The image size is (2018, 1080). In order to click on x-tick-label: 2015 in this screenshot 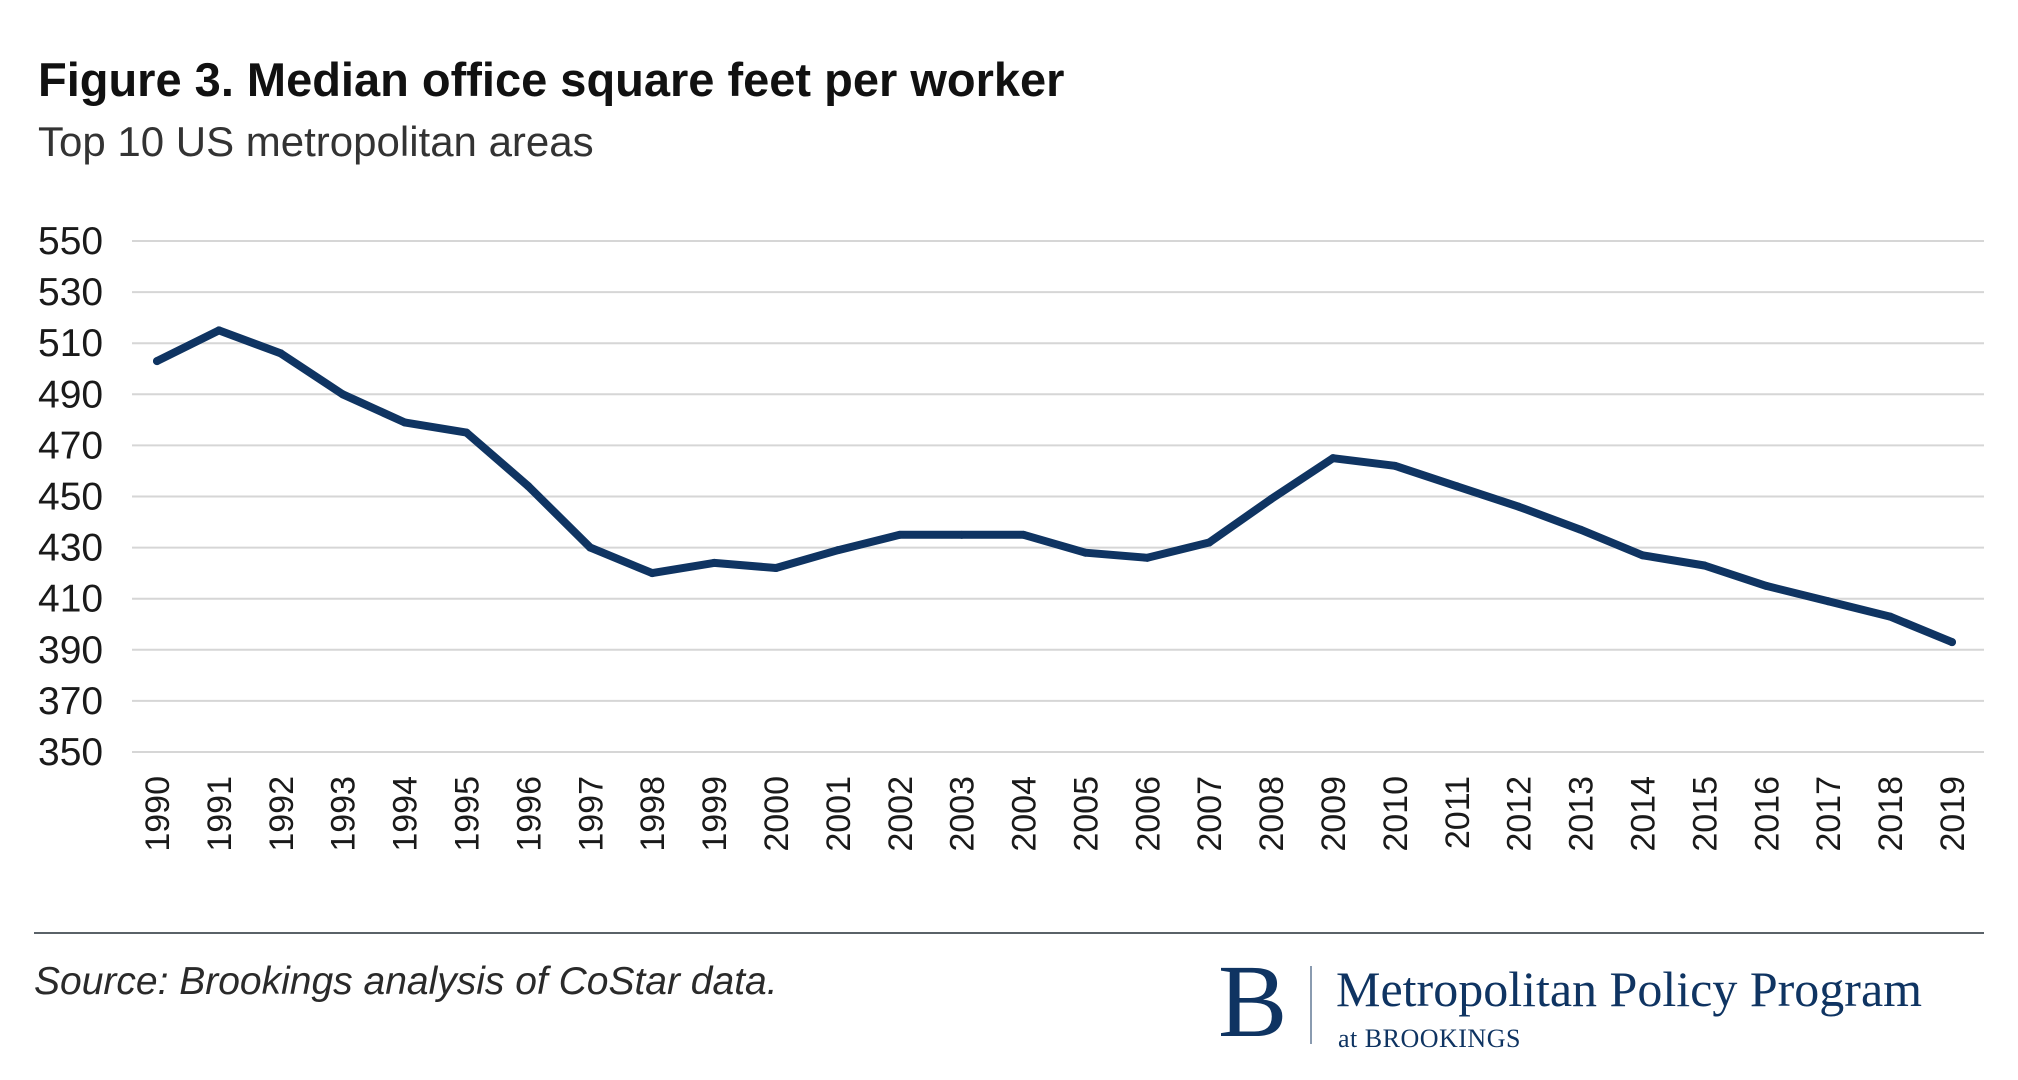, I will do `click(1705, 814)`.